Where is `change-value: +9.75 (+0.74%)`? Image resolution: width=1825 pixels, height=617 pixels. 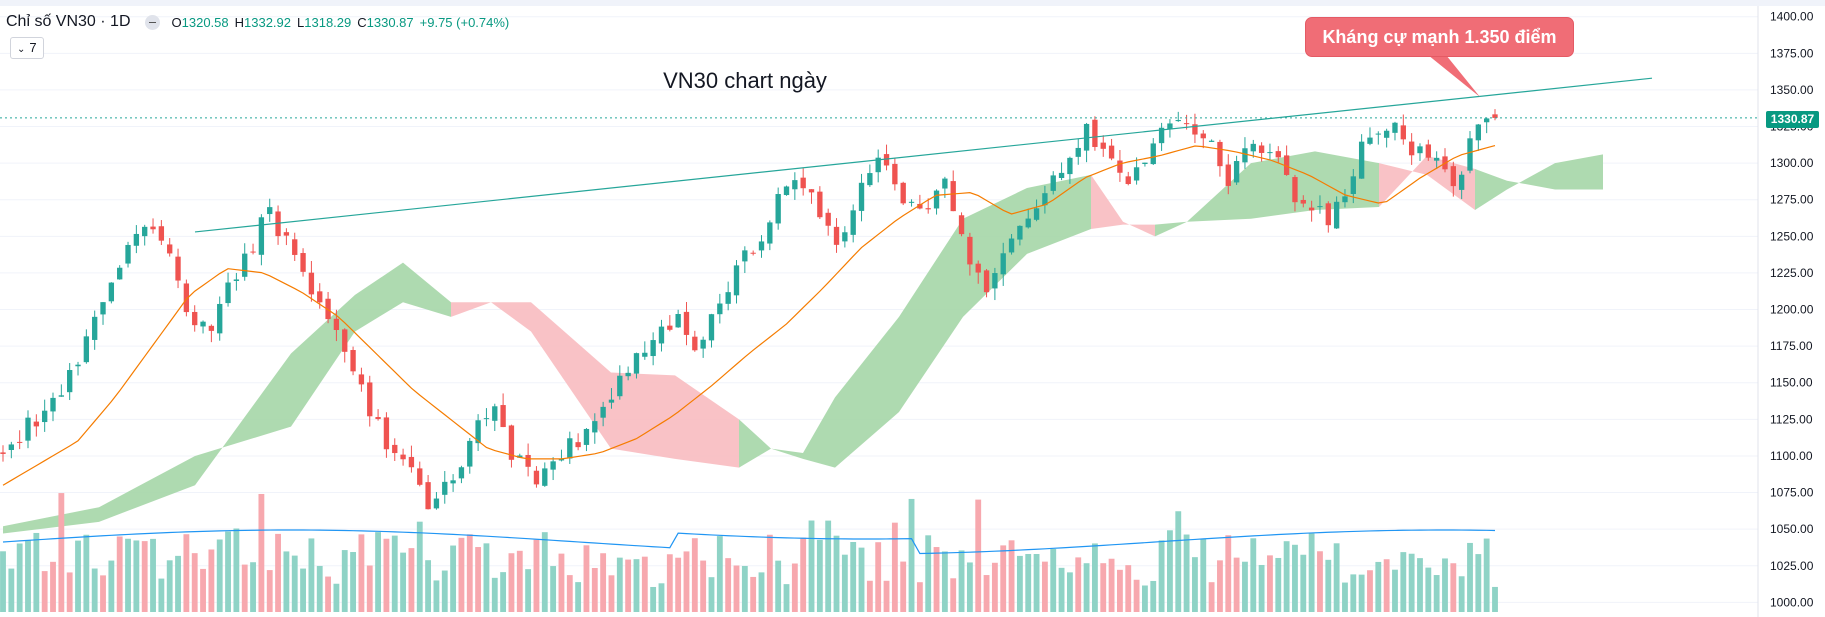 change-value: +9.75 (+0.74%) is located at coordinates (464, 22).